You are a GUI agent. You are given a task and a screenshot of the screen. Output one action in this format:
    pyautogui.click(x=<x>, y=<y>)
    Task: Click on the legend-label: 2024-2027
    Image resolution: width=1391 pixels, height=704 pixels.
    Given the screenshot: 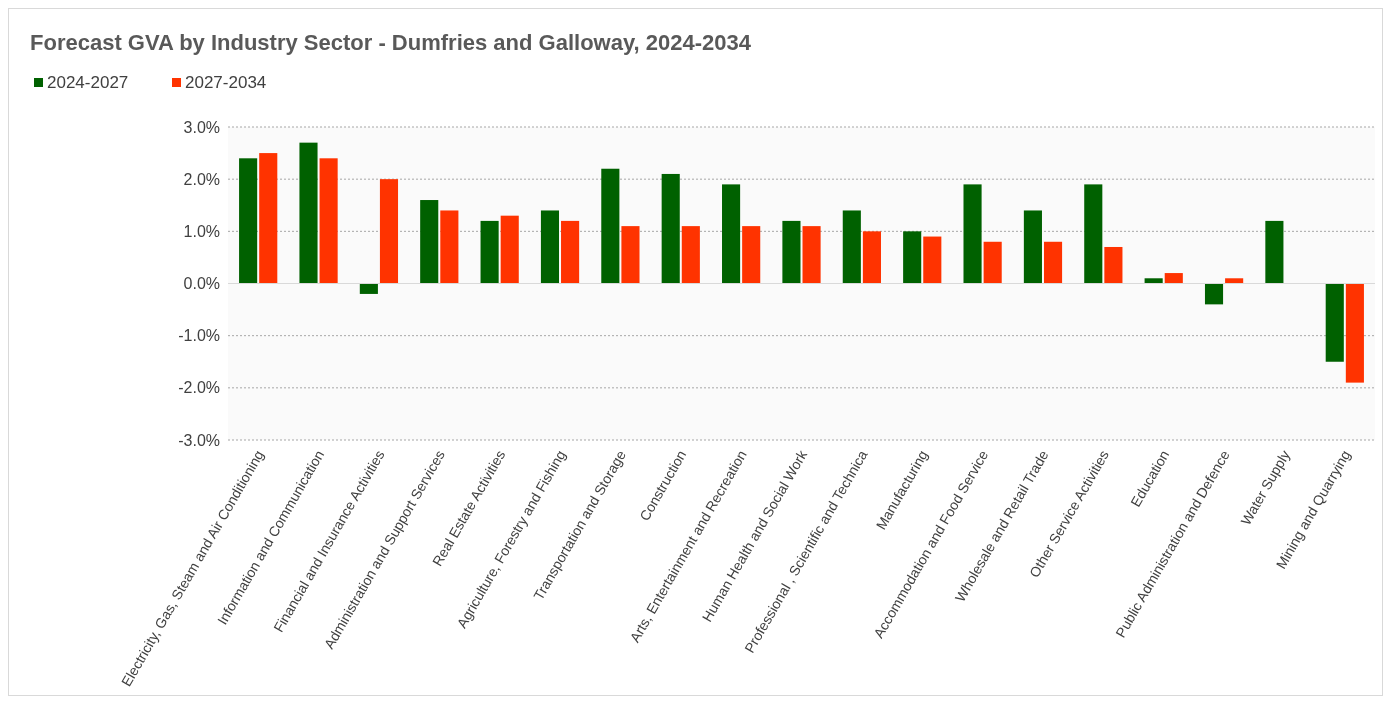 What is the action you would take?
    pyautogui.click(x=88, y=82)
    